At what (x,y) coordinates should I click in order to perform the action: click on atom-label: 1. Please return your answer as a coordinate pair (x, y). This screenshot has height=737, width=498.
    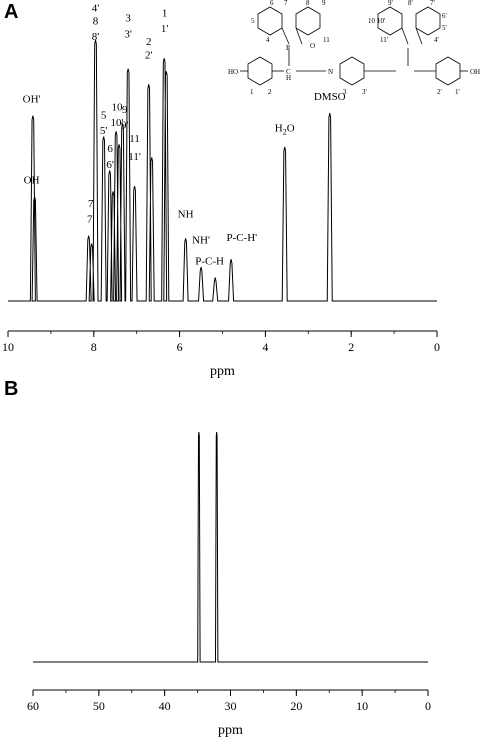
    Looking at the image, I should click on (252, 92).